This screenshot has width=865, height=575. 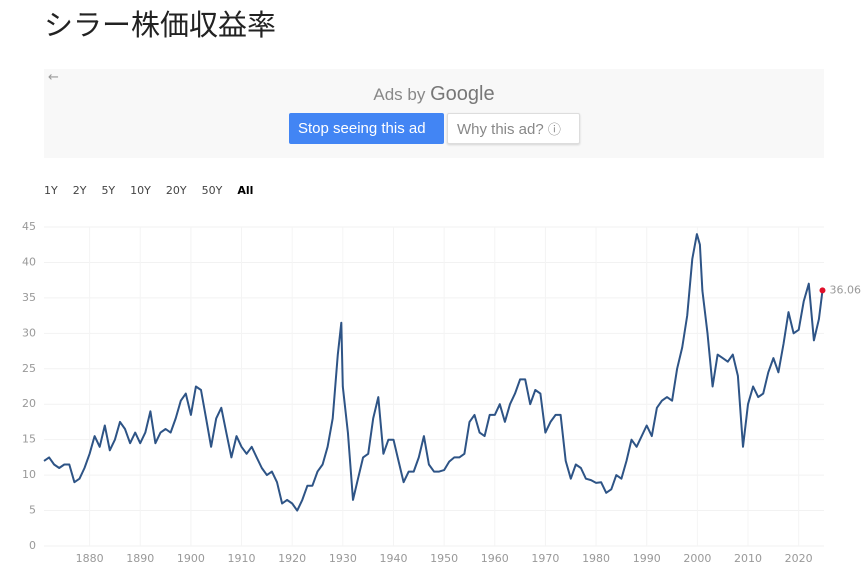 I want to click on range-button: 10Y, so click(x=140, y=190).